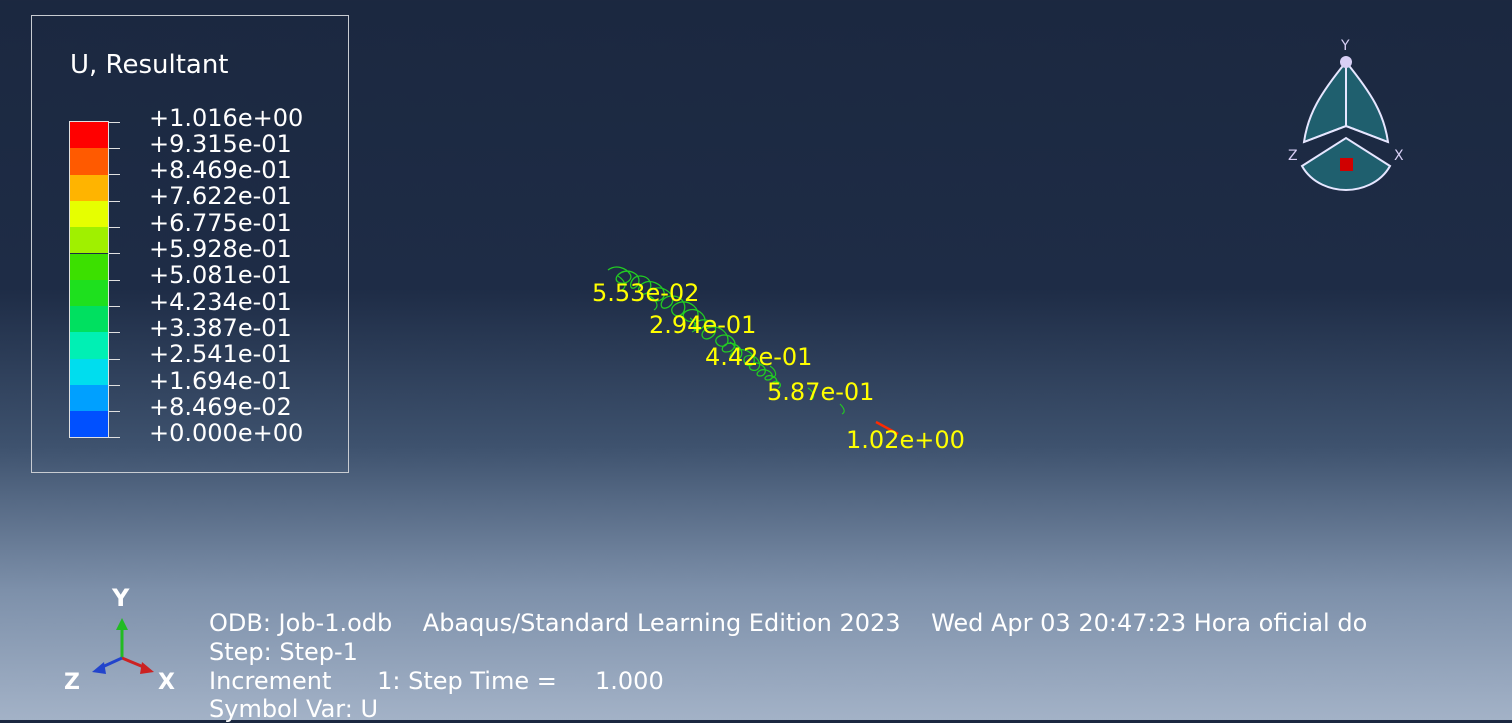 Image resolution: width=1512 pixels, height=723 pixels. What do you see at coordinates (1367, 101) in the screenshot?
I see `view-triad-right-lobe` at bounding box center [1367, 101].